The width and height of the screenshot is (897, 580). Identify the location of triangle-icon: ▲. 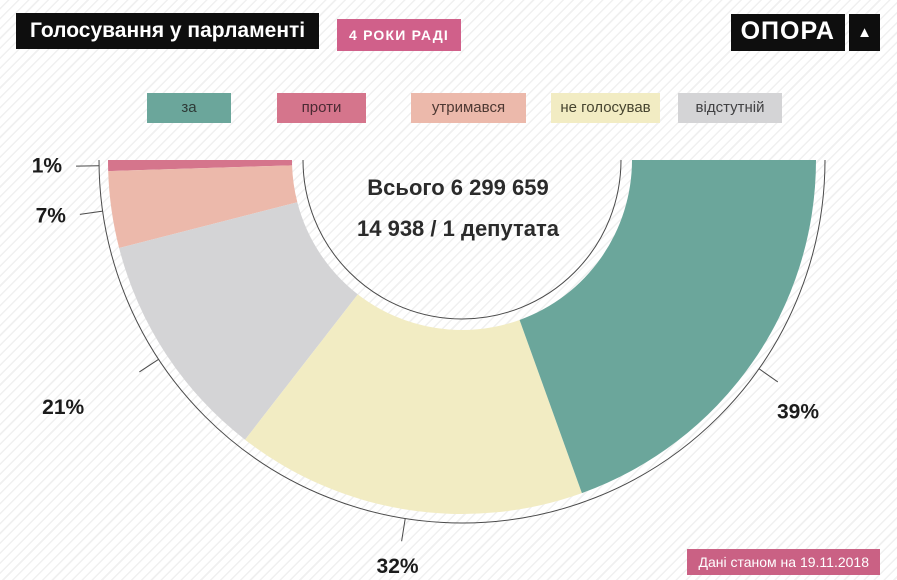
(864, 32).